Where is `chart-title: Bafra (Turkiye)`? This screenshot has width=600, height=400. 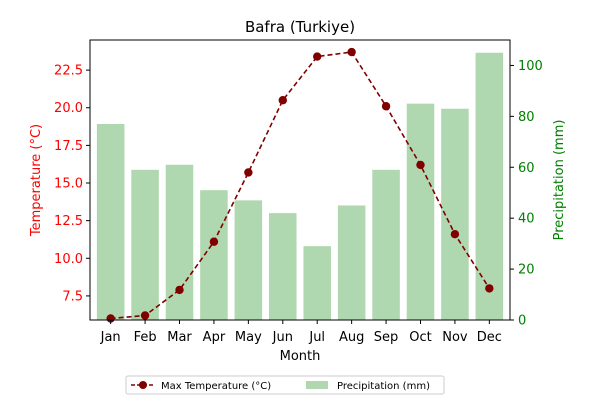 chart-title: Bafra (Turkiye) is located at coordinates (300, 27).